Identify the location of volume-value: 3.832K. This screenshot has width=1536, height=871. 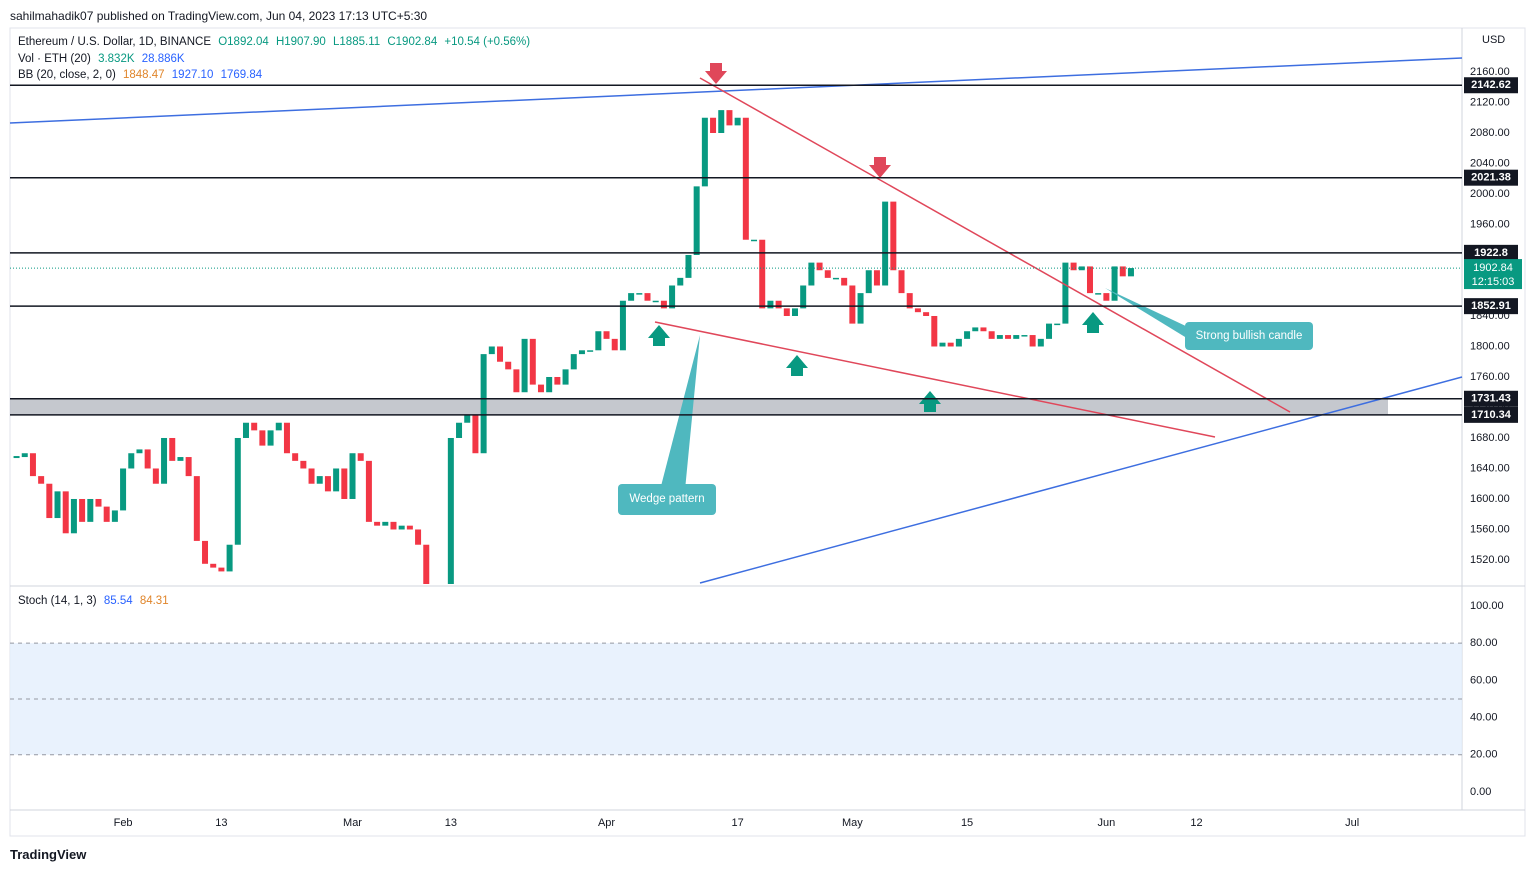
(116, 59).